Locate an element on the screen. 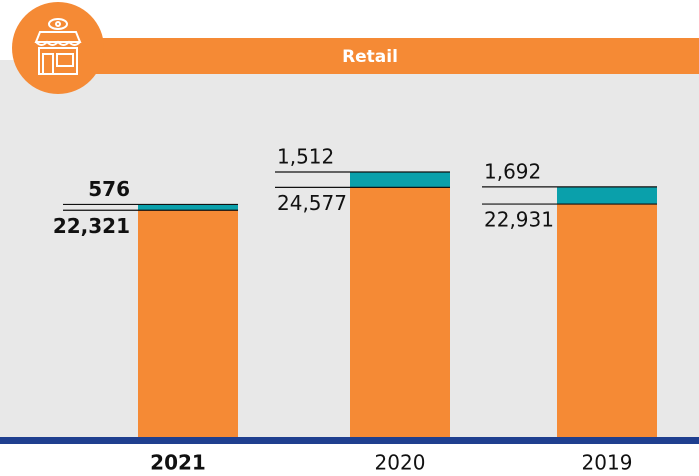  x-tick-label: 2021 is located at coordinates (178, 463).